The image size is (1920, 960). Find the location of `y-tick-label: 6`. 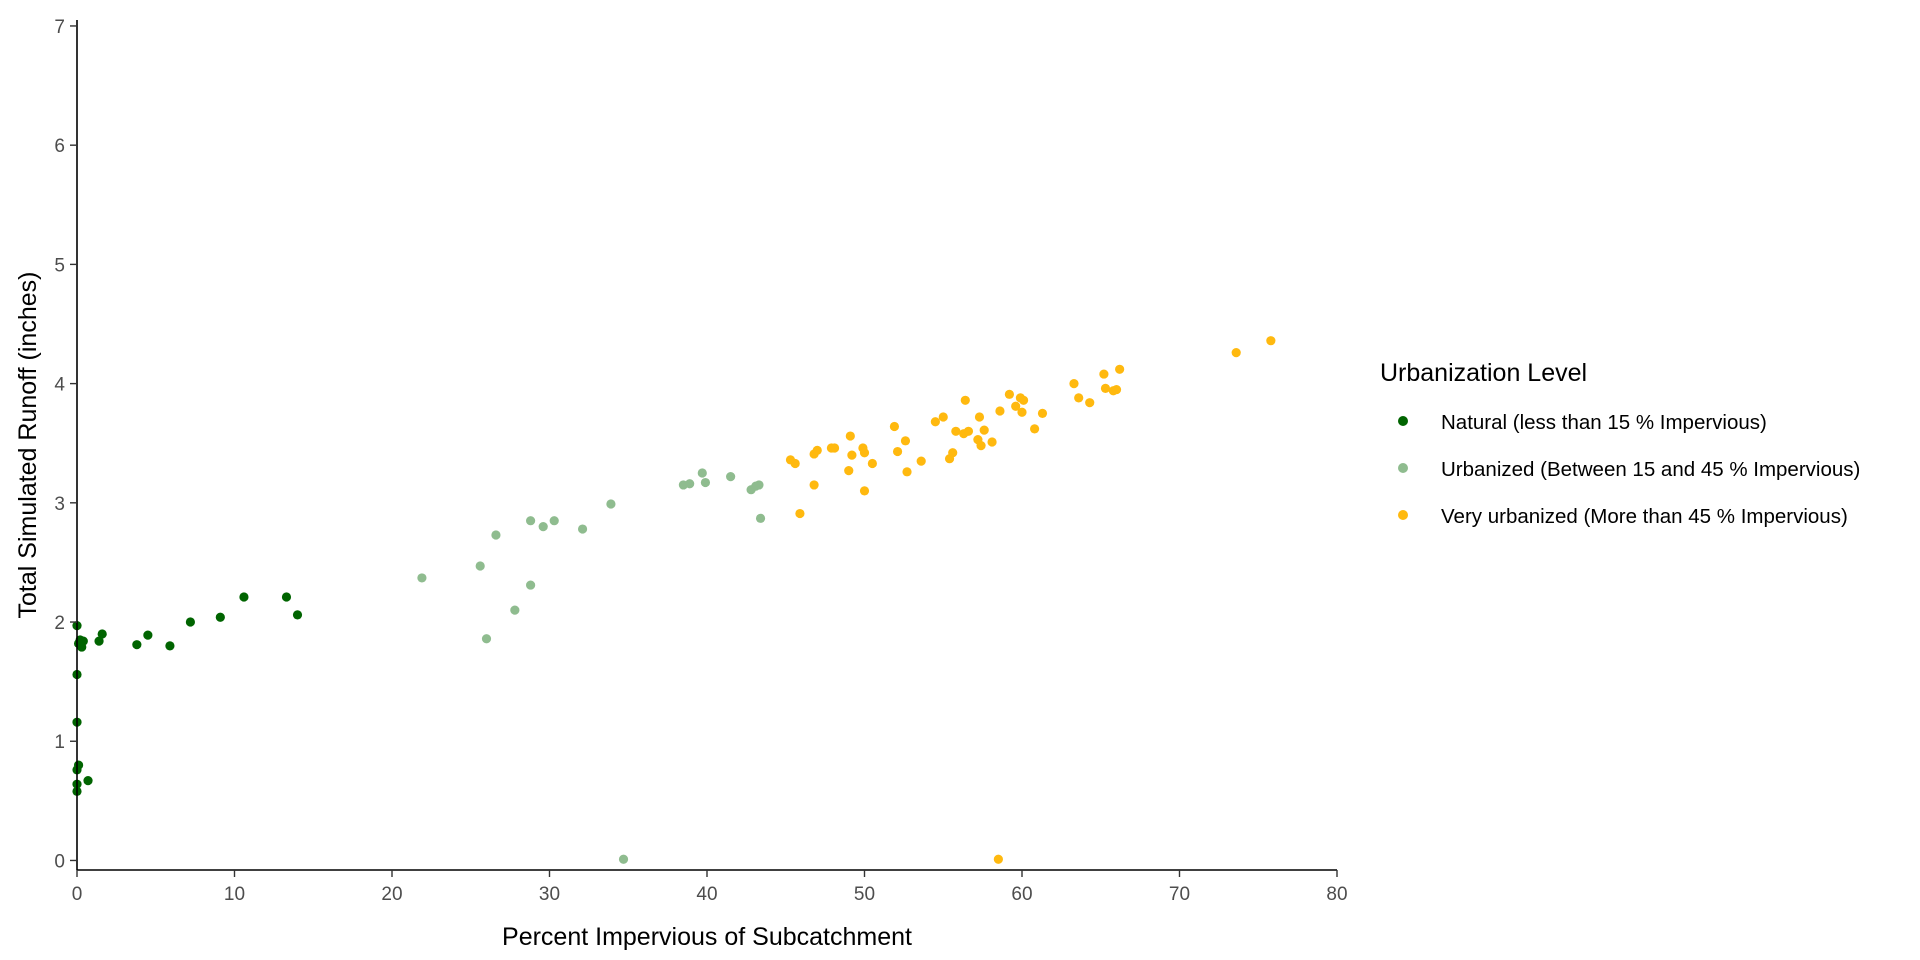

y-tick-label: 6 is located at coordinates (59, 146).